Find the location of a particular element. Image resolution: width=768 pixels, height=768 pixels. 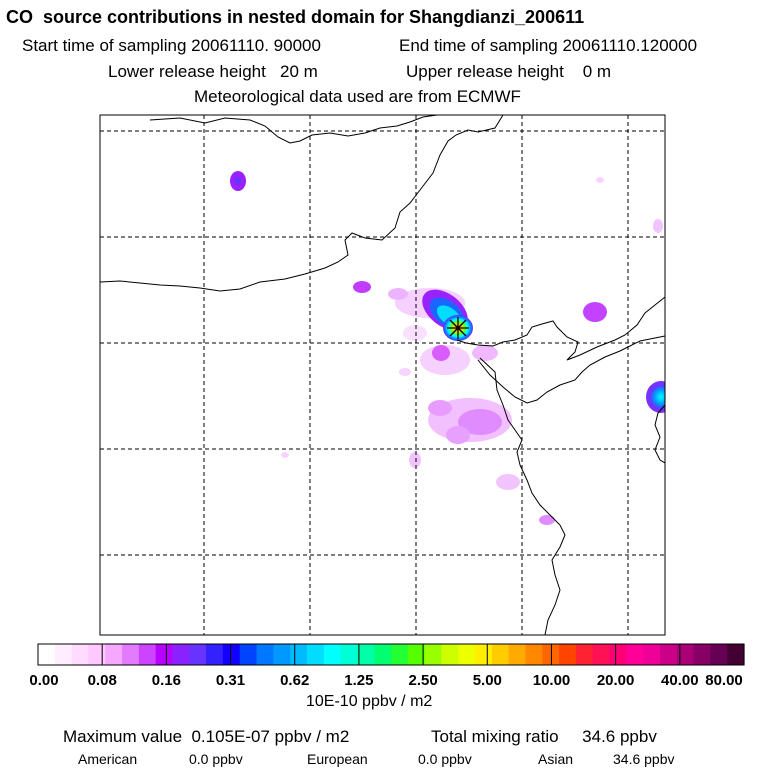

european-label: European is located at coordinates (337, 759).